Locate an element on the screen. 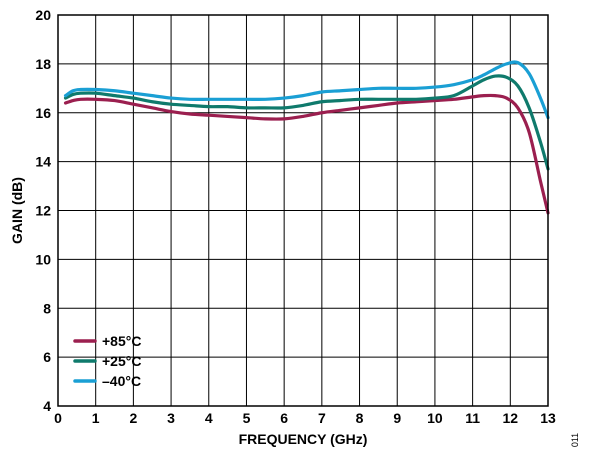 This screenshot has width=592, height=452. y-tick-label: 10 is located at coordinates (43, 259).